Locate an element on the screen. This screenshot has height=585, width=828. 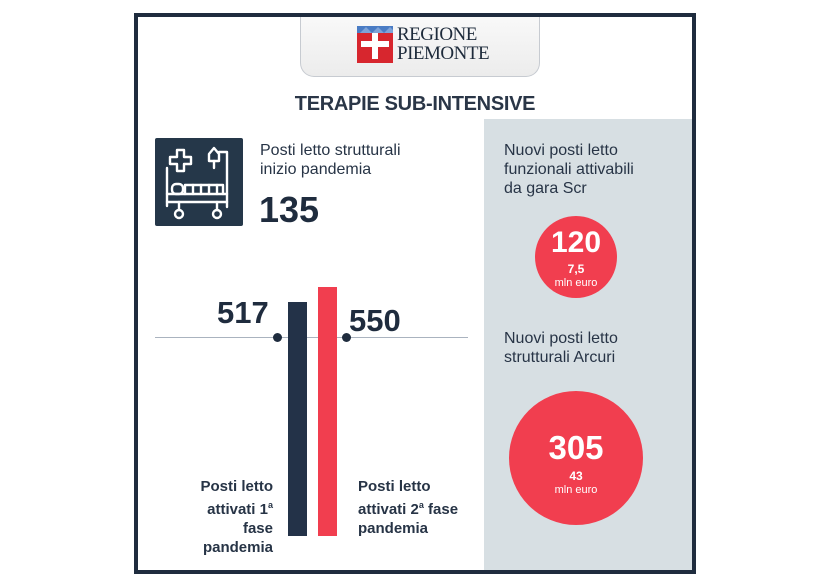
page-title: TERAPIE SUB-INTENSIVE is located at coordinates (415, 104).